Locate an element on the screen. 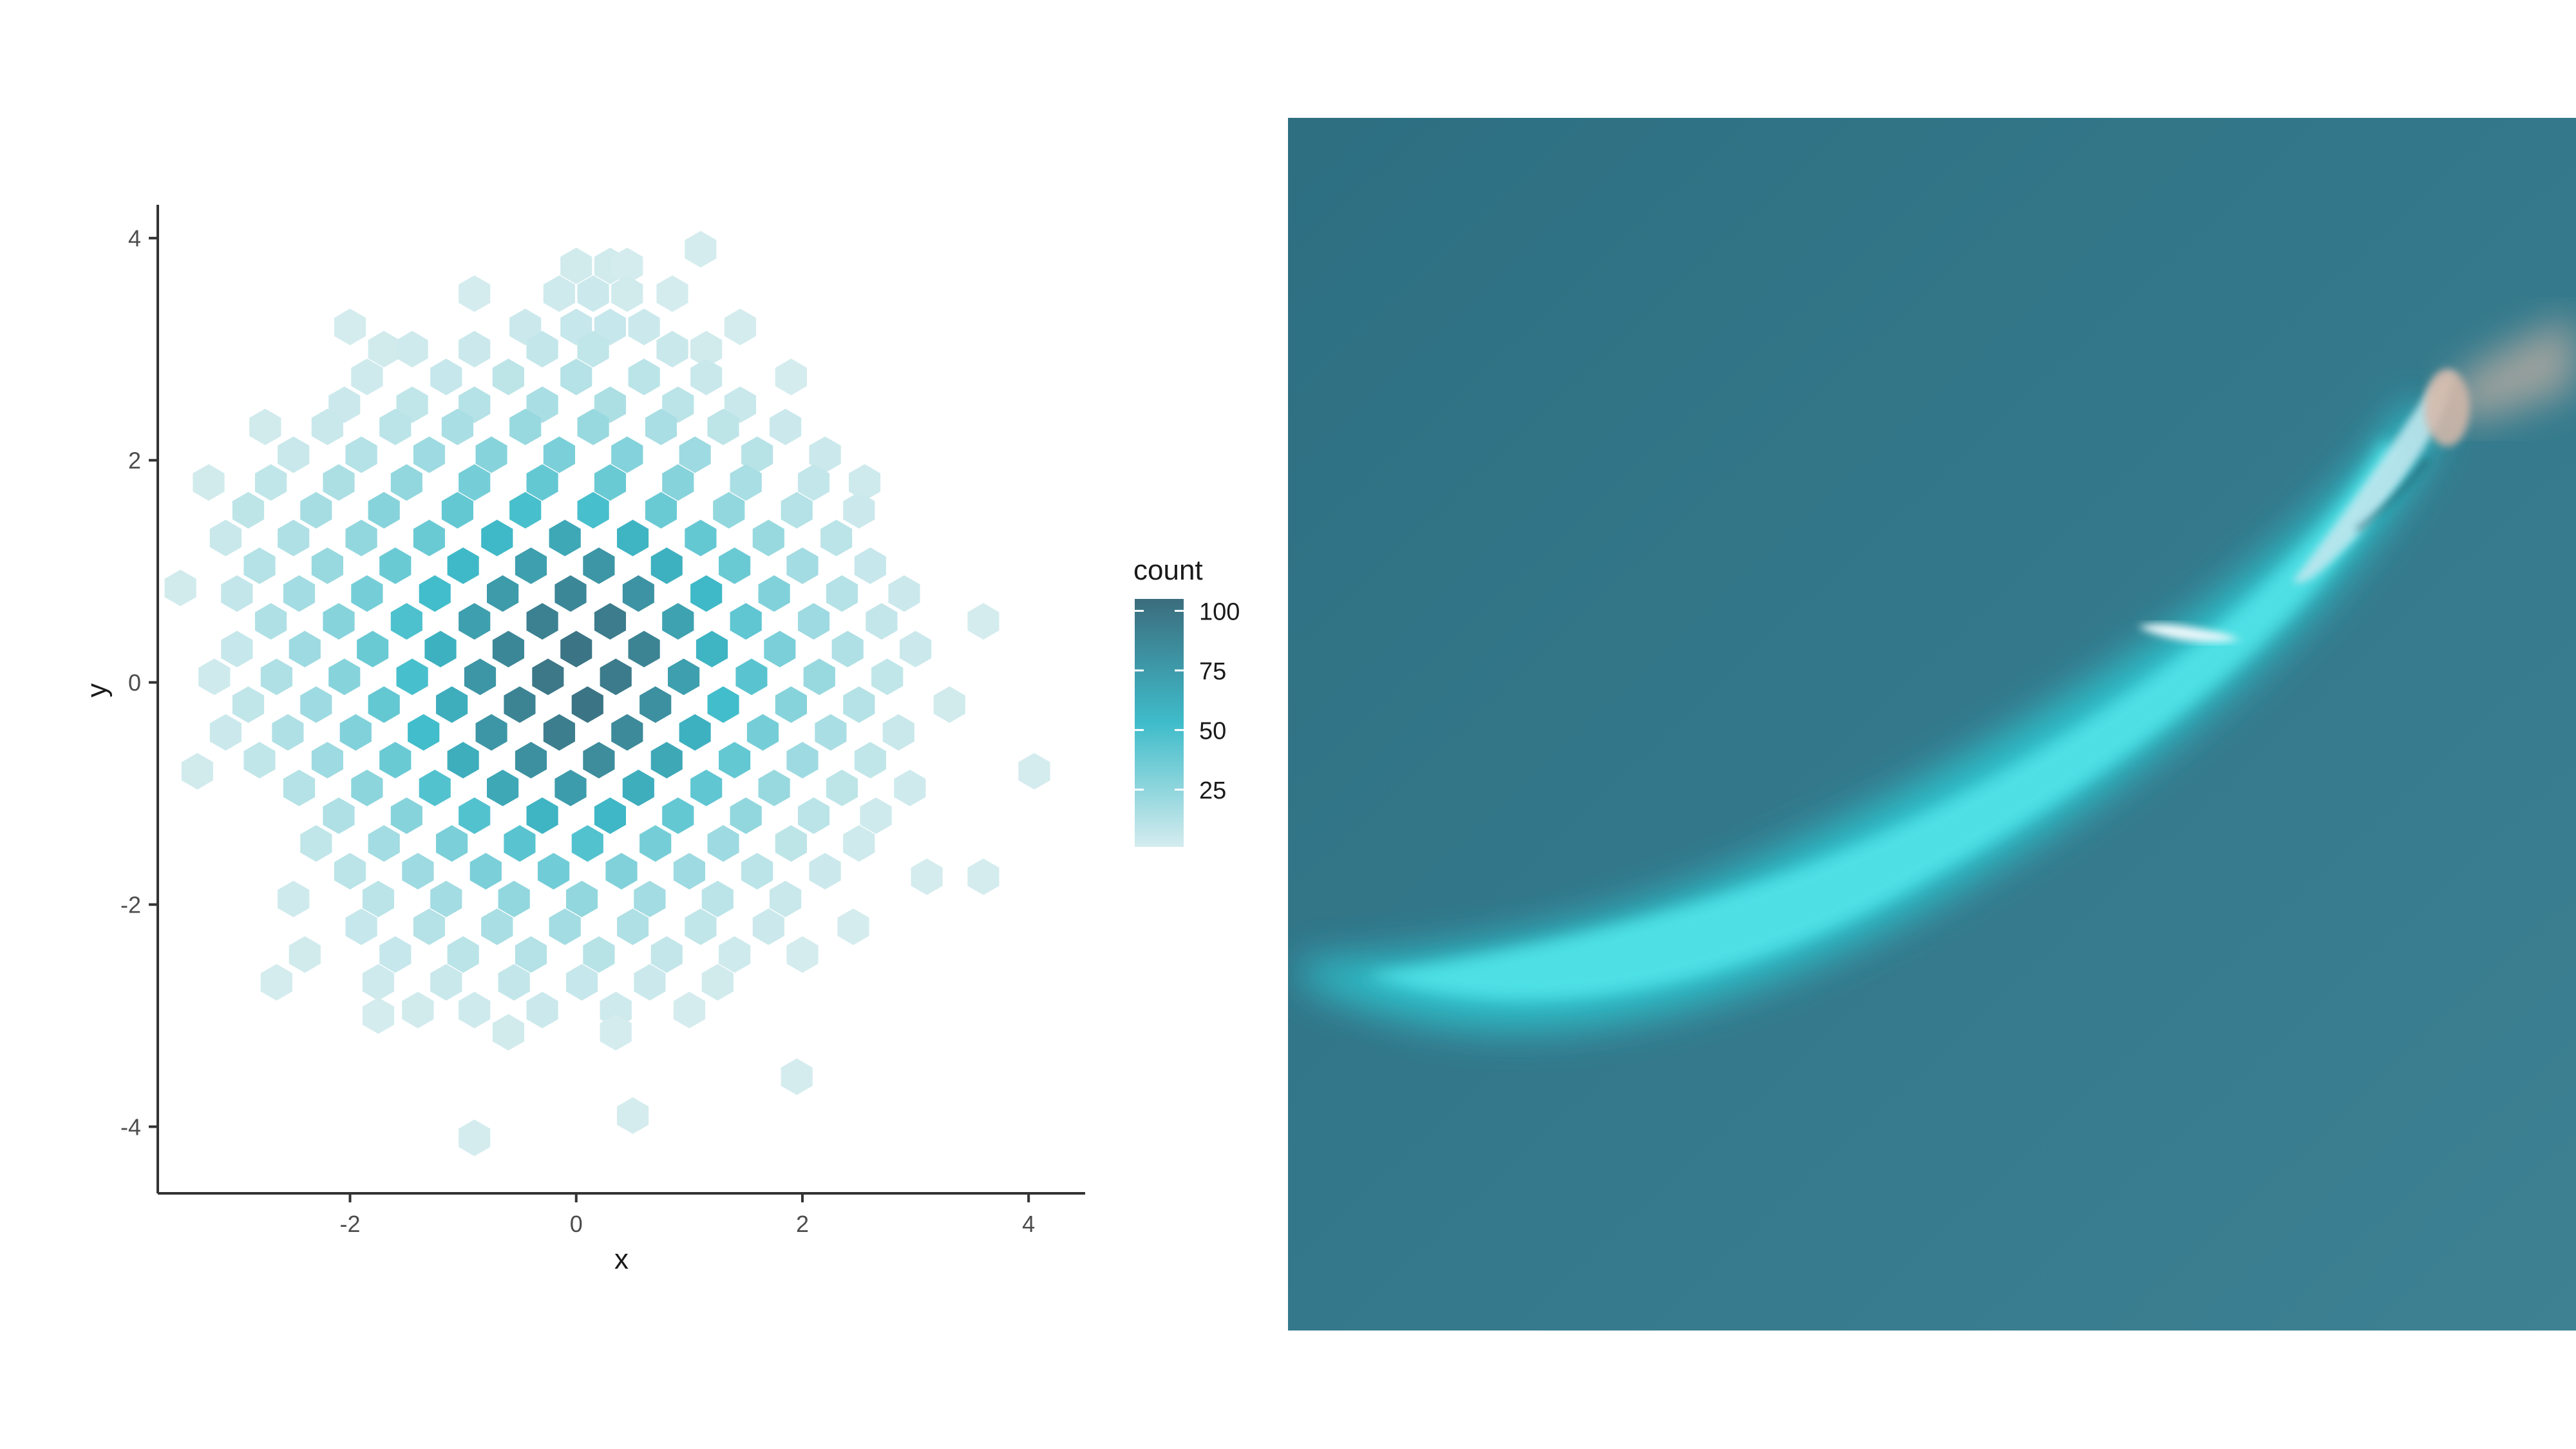 The image size is (2576, 1449). x-tick-label: 4 is located at coordinates (1028, 1224).